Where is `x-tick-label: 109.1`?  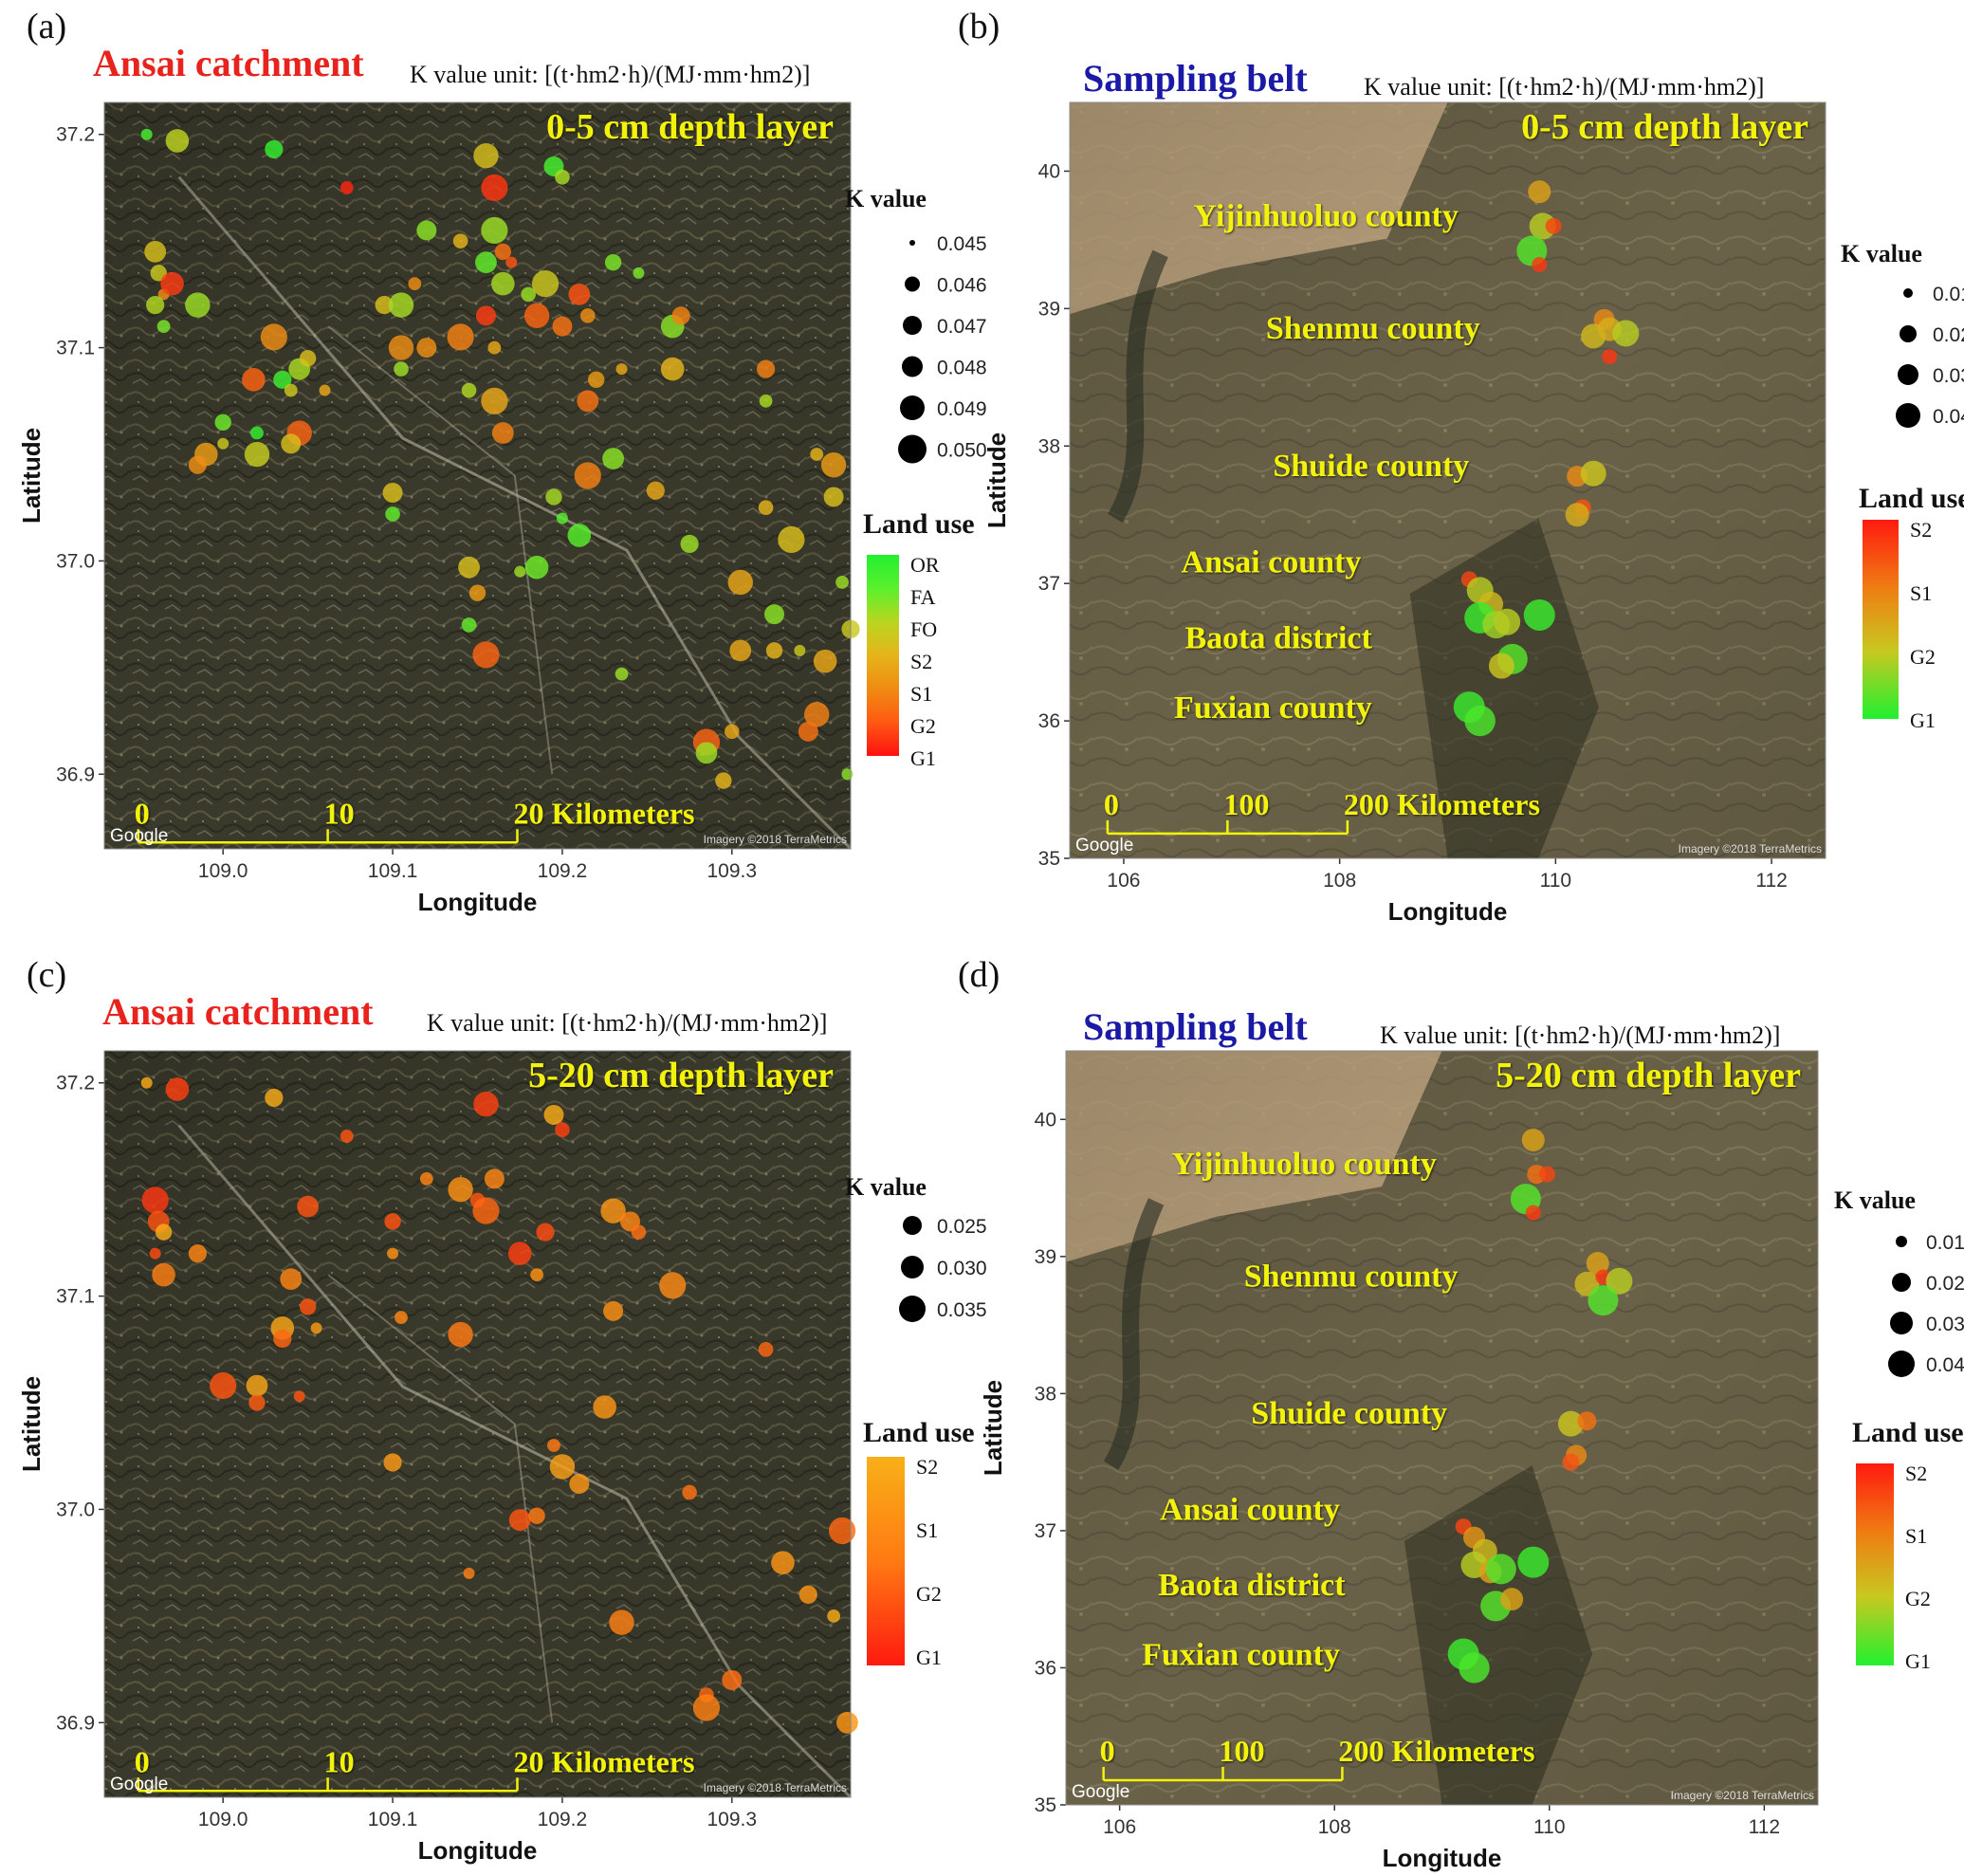 x-tick-label: 109.1 is located at coordinates (393, 1819).